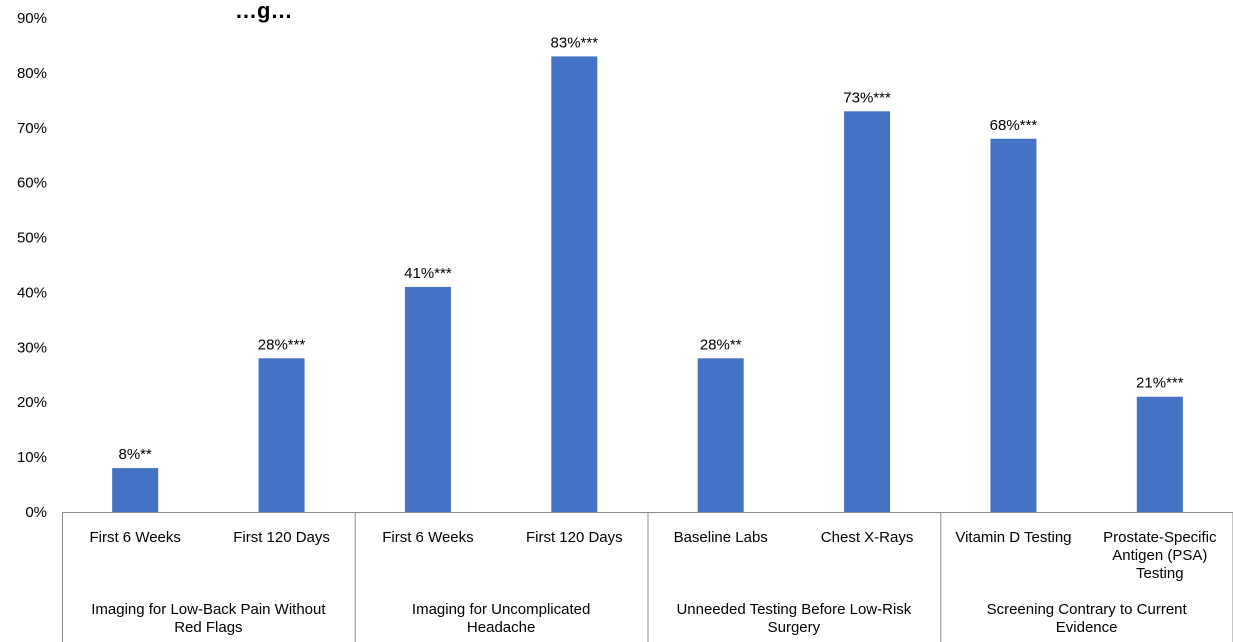 The height and width of the screenshot is (642, 1233). What do you see at coordinates (282, 344) in the screenshot?
I see `data-label: 28%***` at bounding box center [282, 344].